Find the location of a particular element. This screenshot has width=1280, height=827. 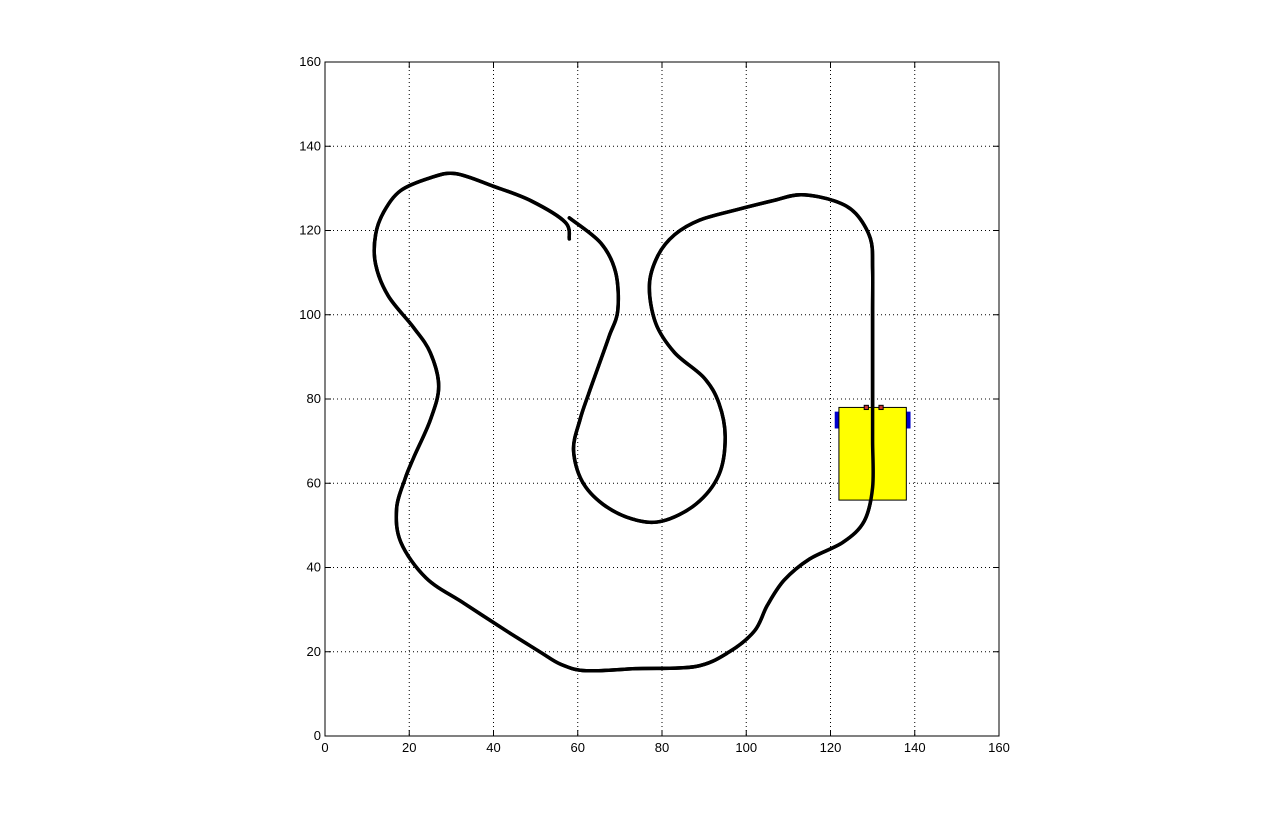

y-tick-label-0: 0 is located at coordinates (317, 735).